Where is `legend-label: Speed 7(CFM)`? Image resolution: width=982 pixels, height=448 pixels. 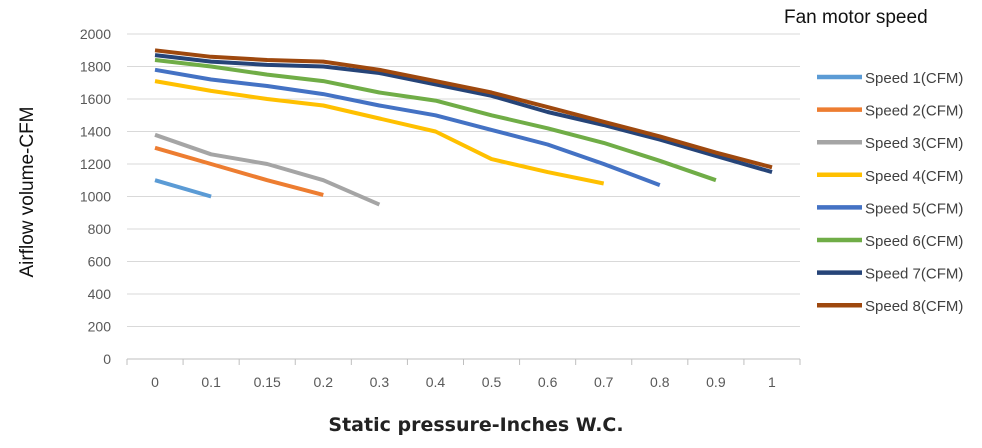 legend-label: Speed 7(CFM) is located at coordinates (914, 274).